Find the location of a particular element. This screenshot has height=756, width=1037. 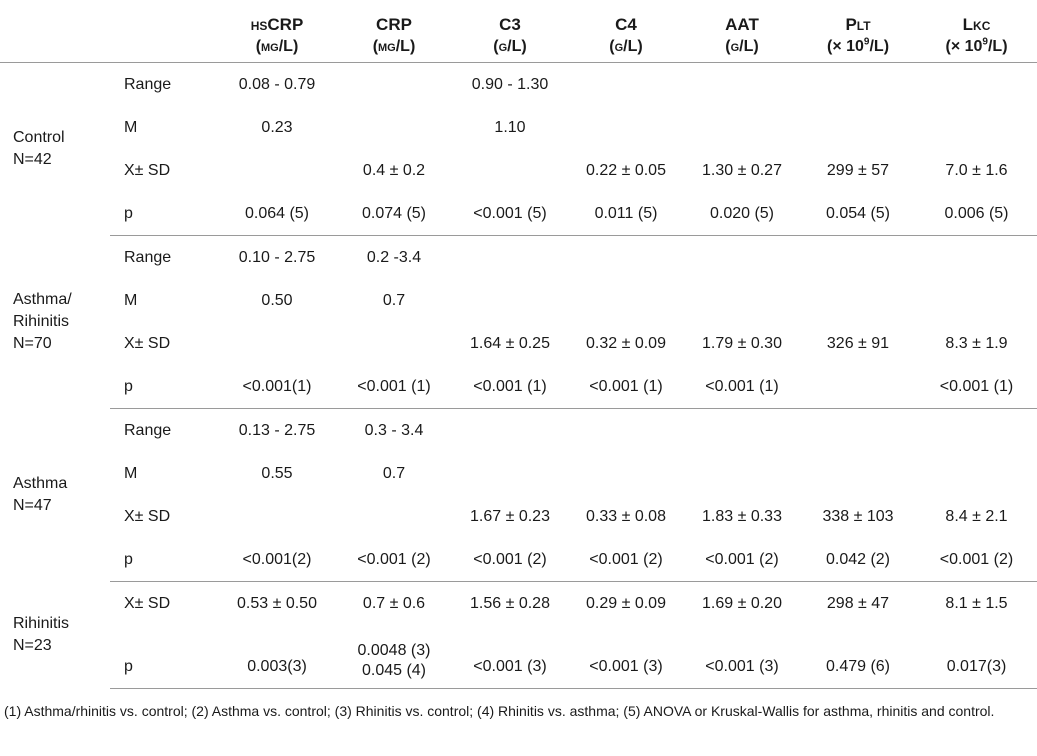

table-cell: 0.33 ± 0.08 is located at coordinates (626, 516).